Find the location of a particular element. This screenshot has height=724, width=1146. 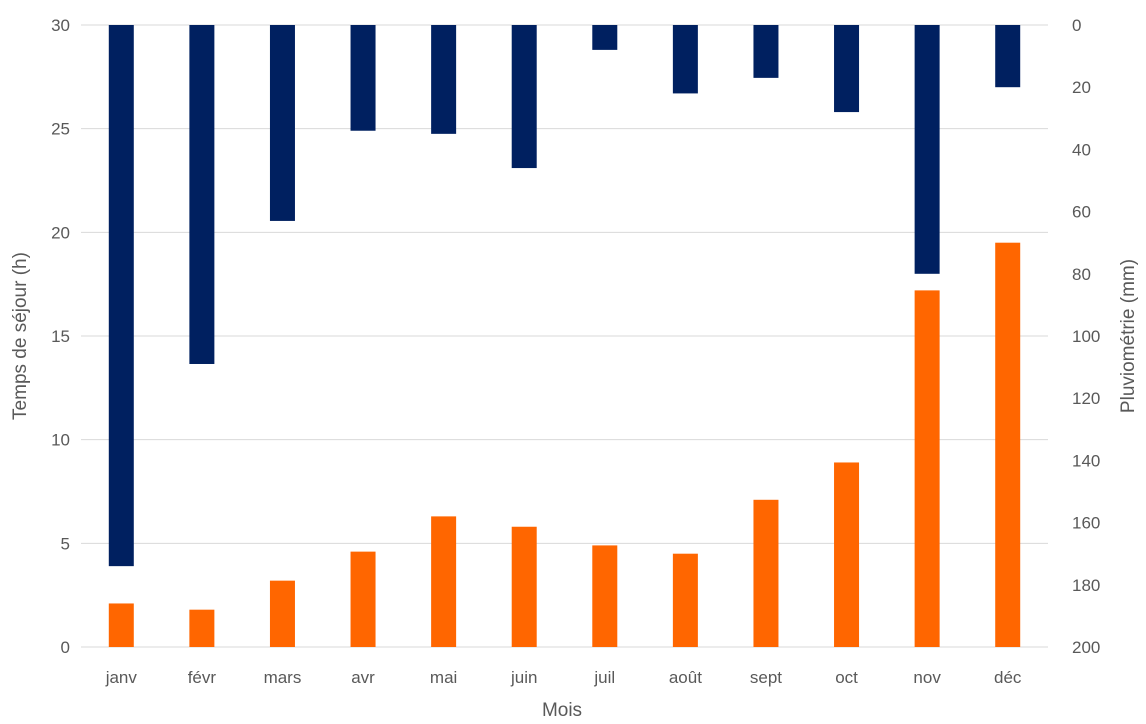

rain-bar-mai is located at coordinates (444, 79).